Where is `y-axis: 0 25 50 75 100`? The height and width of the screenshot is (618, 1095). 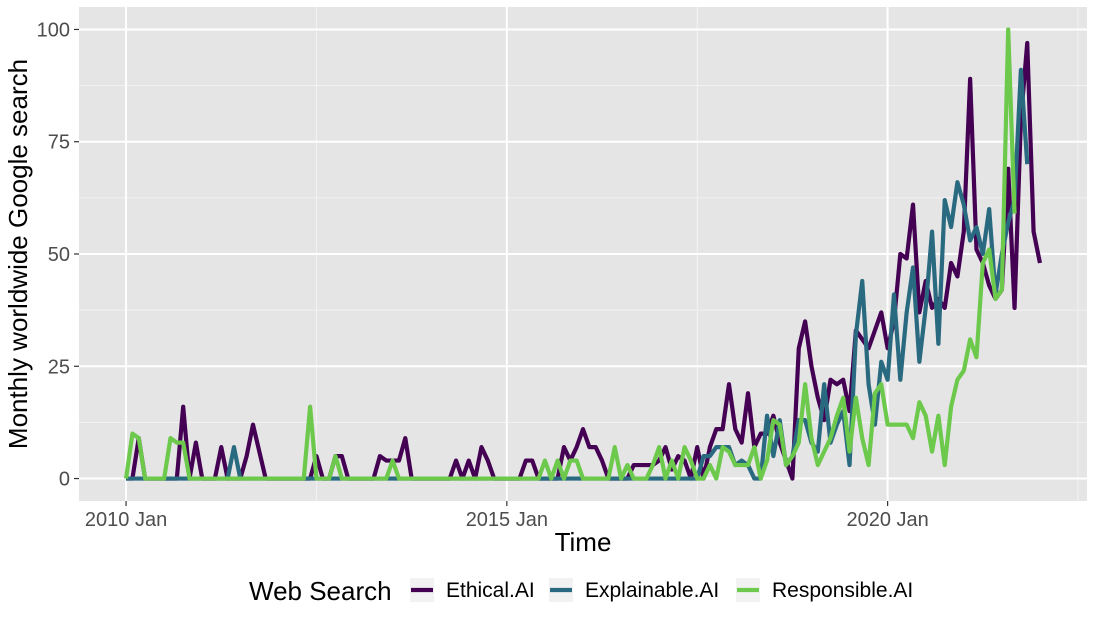
y-axis: 0 25 50 75 100 is located at coordinates (58, 255).